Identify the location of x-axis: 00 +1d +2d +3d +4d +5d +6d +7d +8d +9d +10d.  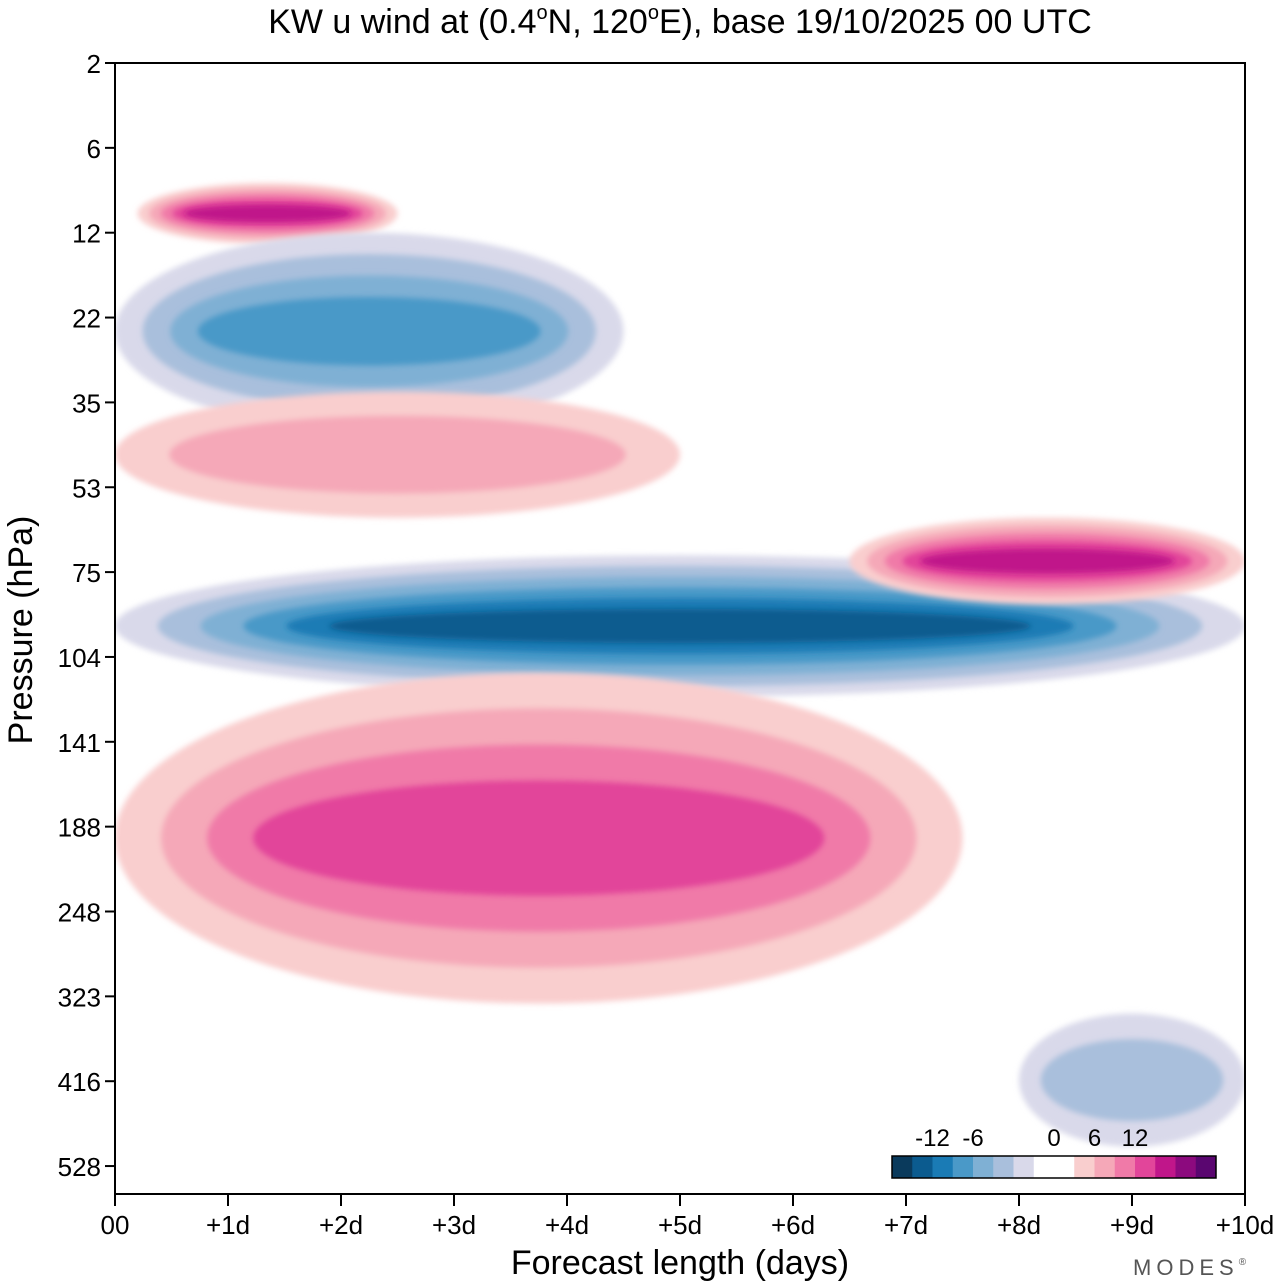
(688, 1217).